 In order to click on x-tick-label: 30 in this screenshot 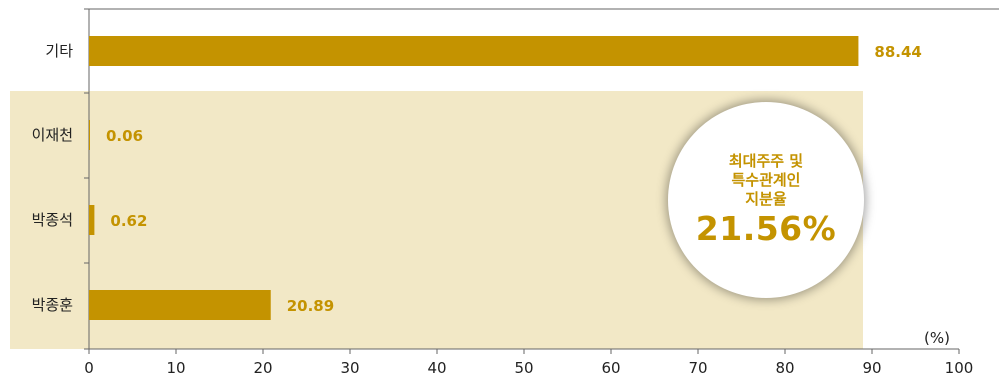, I will do `click(349, 368)`.